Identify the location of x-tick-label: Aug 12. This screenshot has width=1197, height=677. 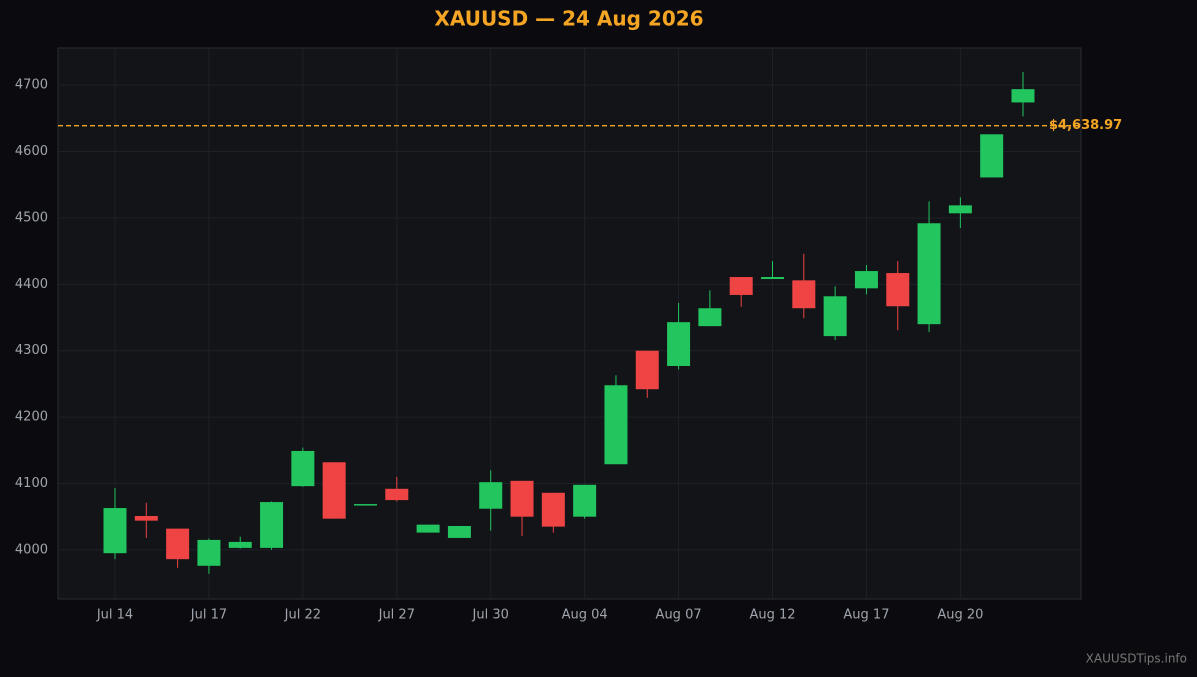
(772, 615).